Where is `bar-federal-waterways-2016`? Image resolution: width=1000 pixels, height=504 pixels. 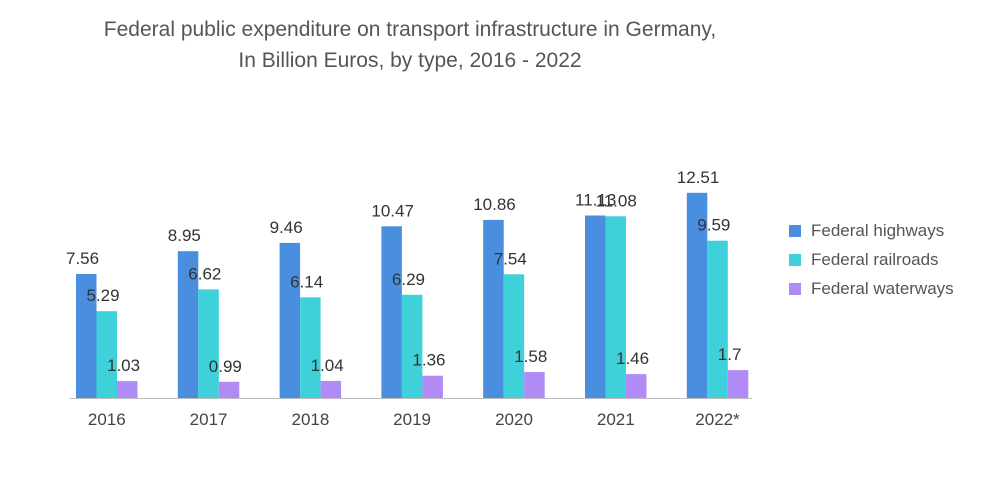 bar-federal-waterways-2016 is located at coordinates (127, 389).